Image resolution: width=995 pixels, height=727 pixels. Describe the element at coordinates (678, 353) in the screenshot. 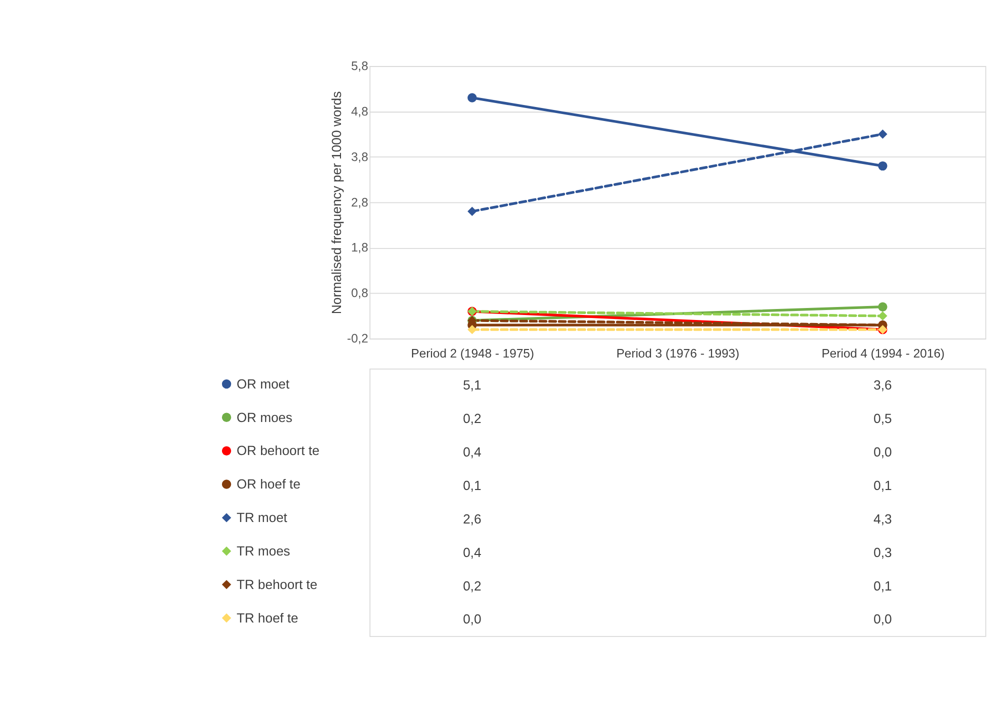

I see `x-tick-label: Period 3 (1976 - 1993)` at that location.